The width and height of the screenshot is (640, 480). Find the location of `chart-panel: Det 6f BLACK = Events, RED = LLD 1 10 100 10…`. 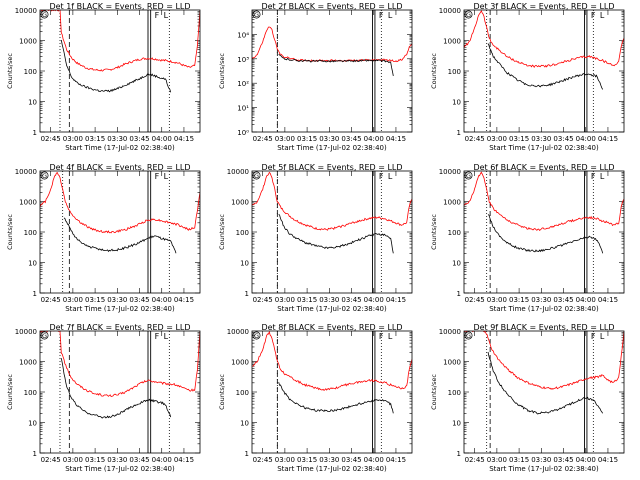

chart-panel: Det 6f BLACK = Events, RED = LLD 1 10 100 10… is located at coordinates (527, 238).